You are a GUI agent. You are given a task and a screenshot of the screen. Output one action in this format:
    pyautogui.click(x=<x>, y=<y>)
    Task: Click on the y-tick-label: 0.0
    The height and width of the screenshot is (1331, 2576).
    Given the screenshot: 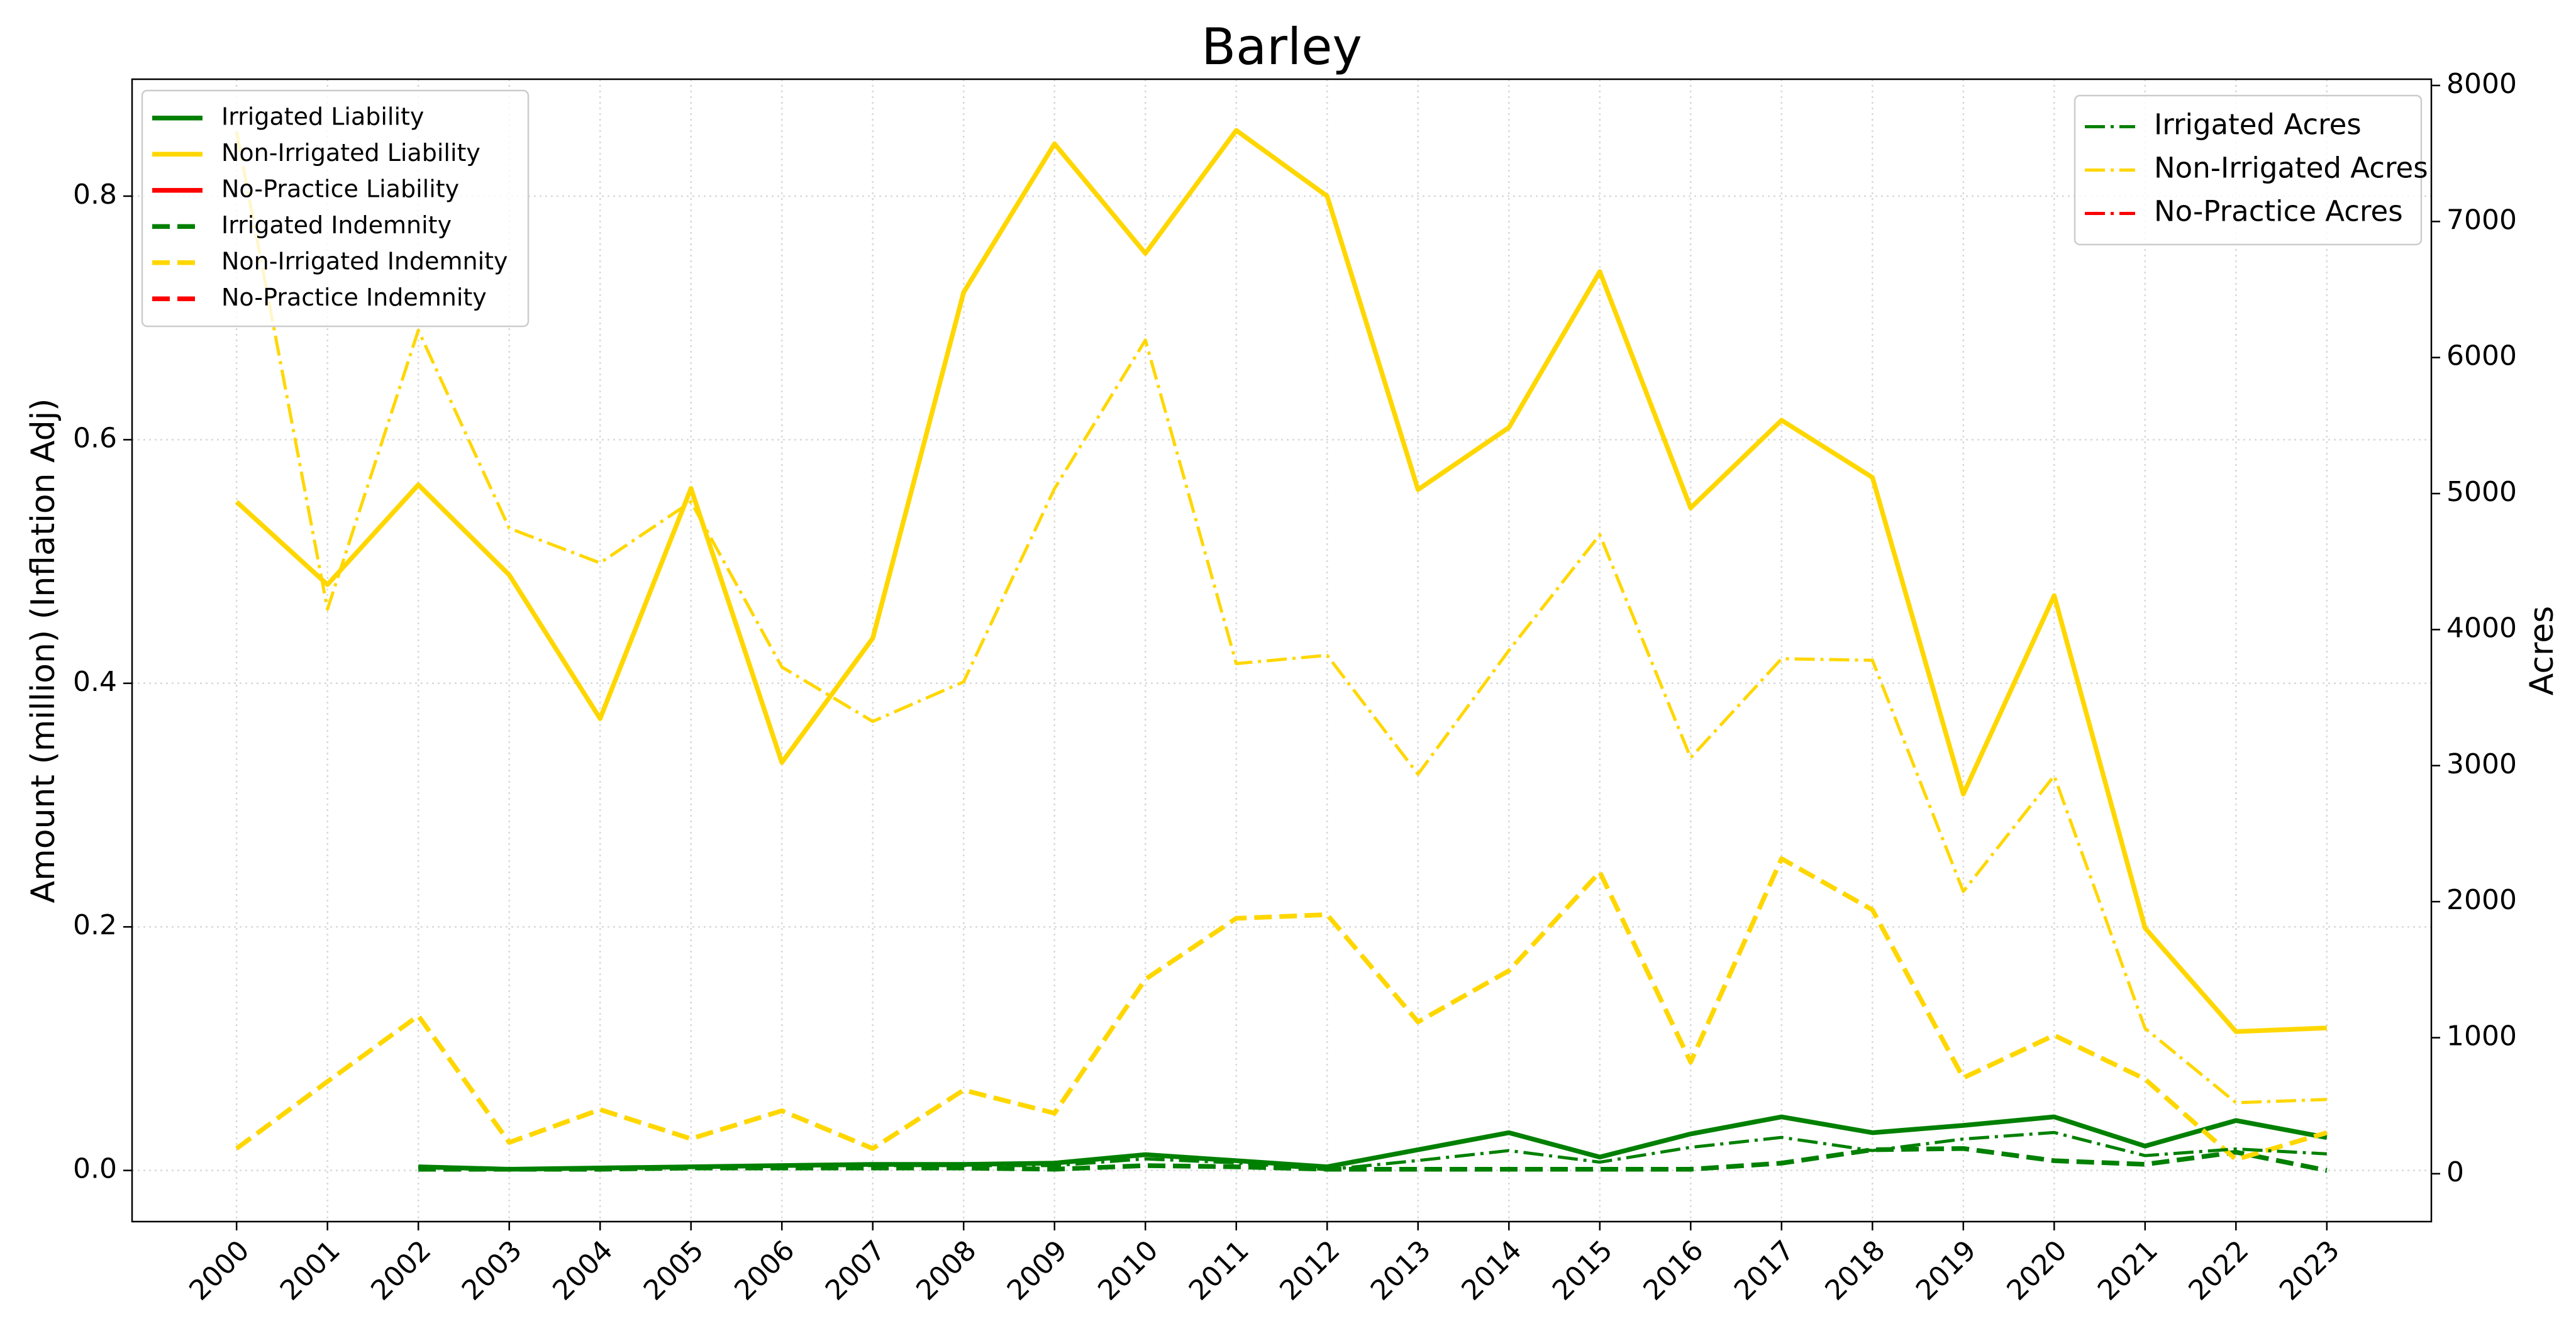 What is the action you would take?
    pyautogui.click(x=95, y=1169)
    